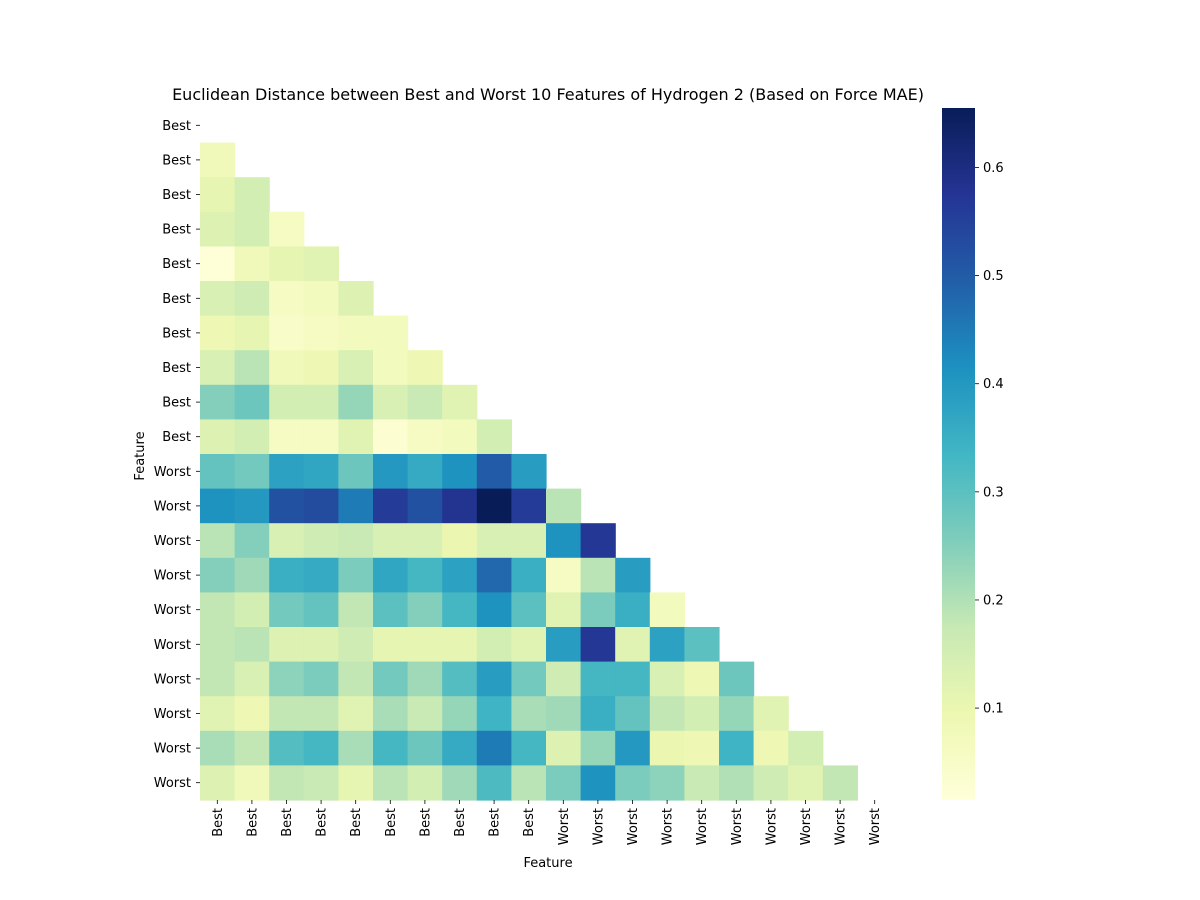 The image size is (1200, 900). I want to click on colorbar-tick-label: 0.6, so click(993, 168).